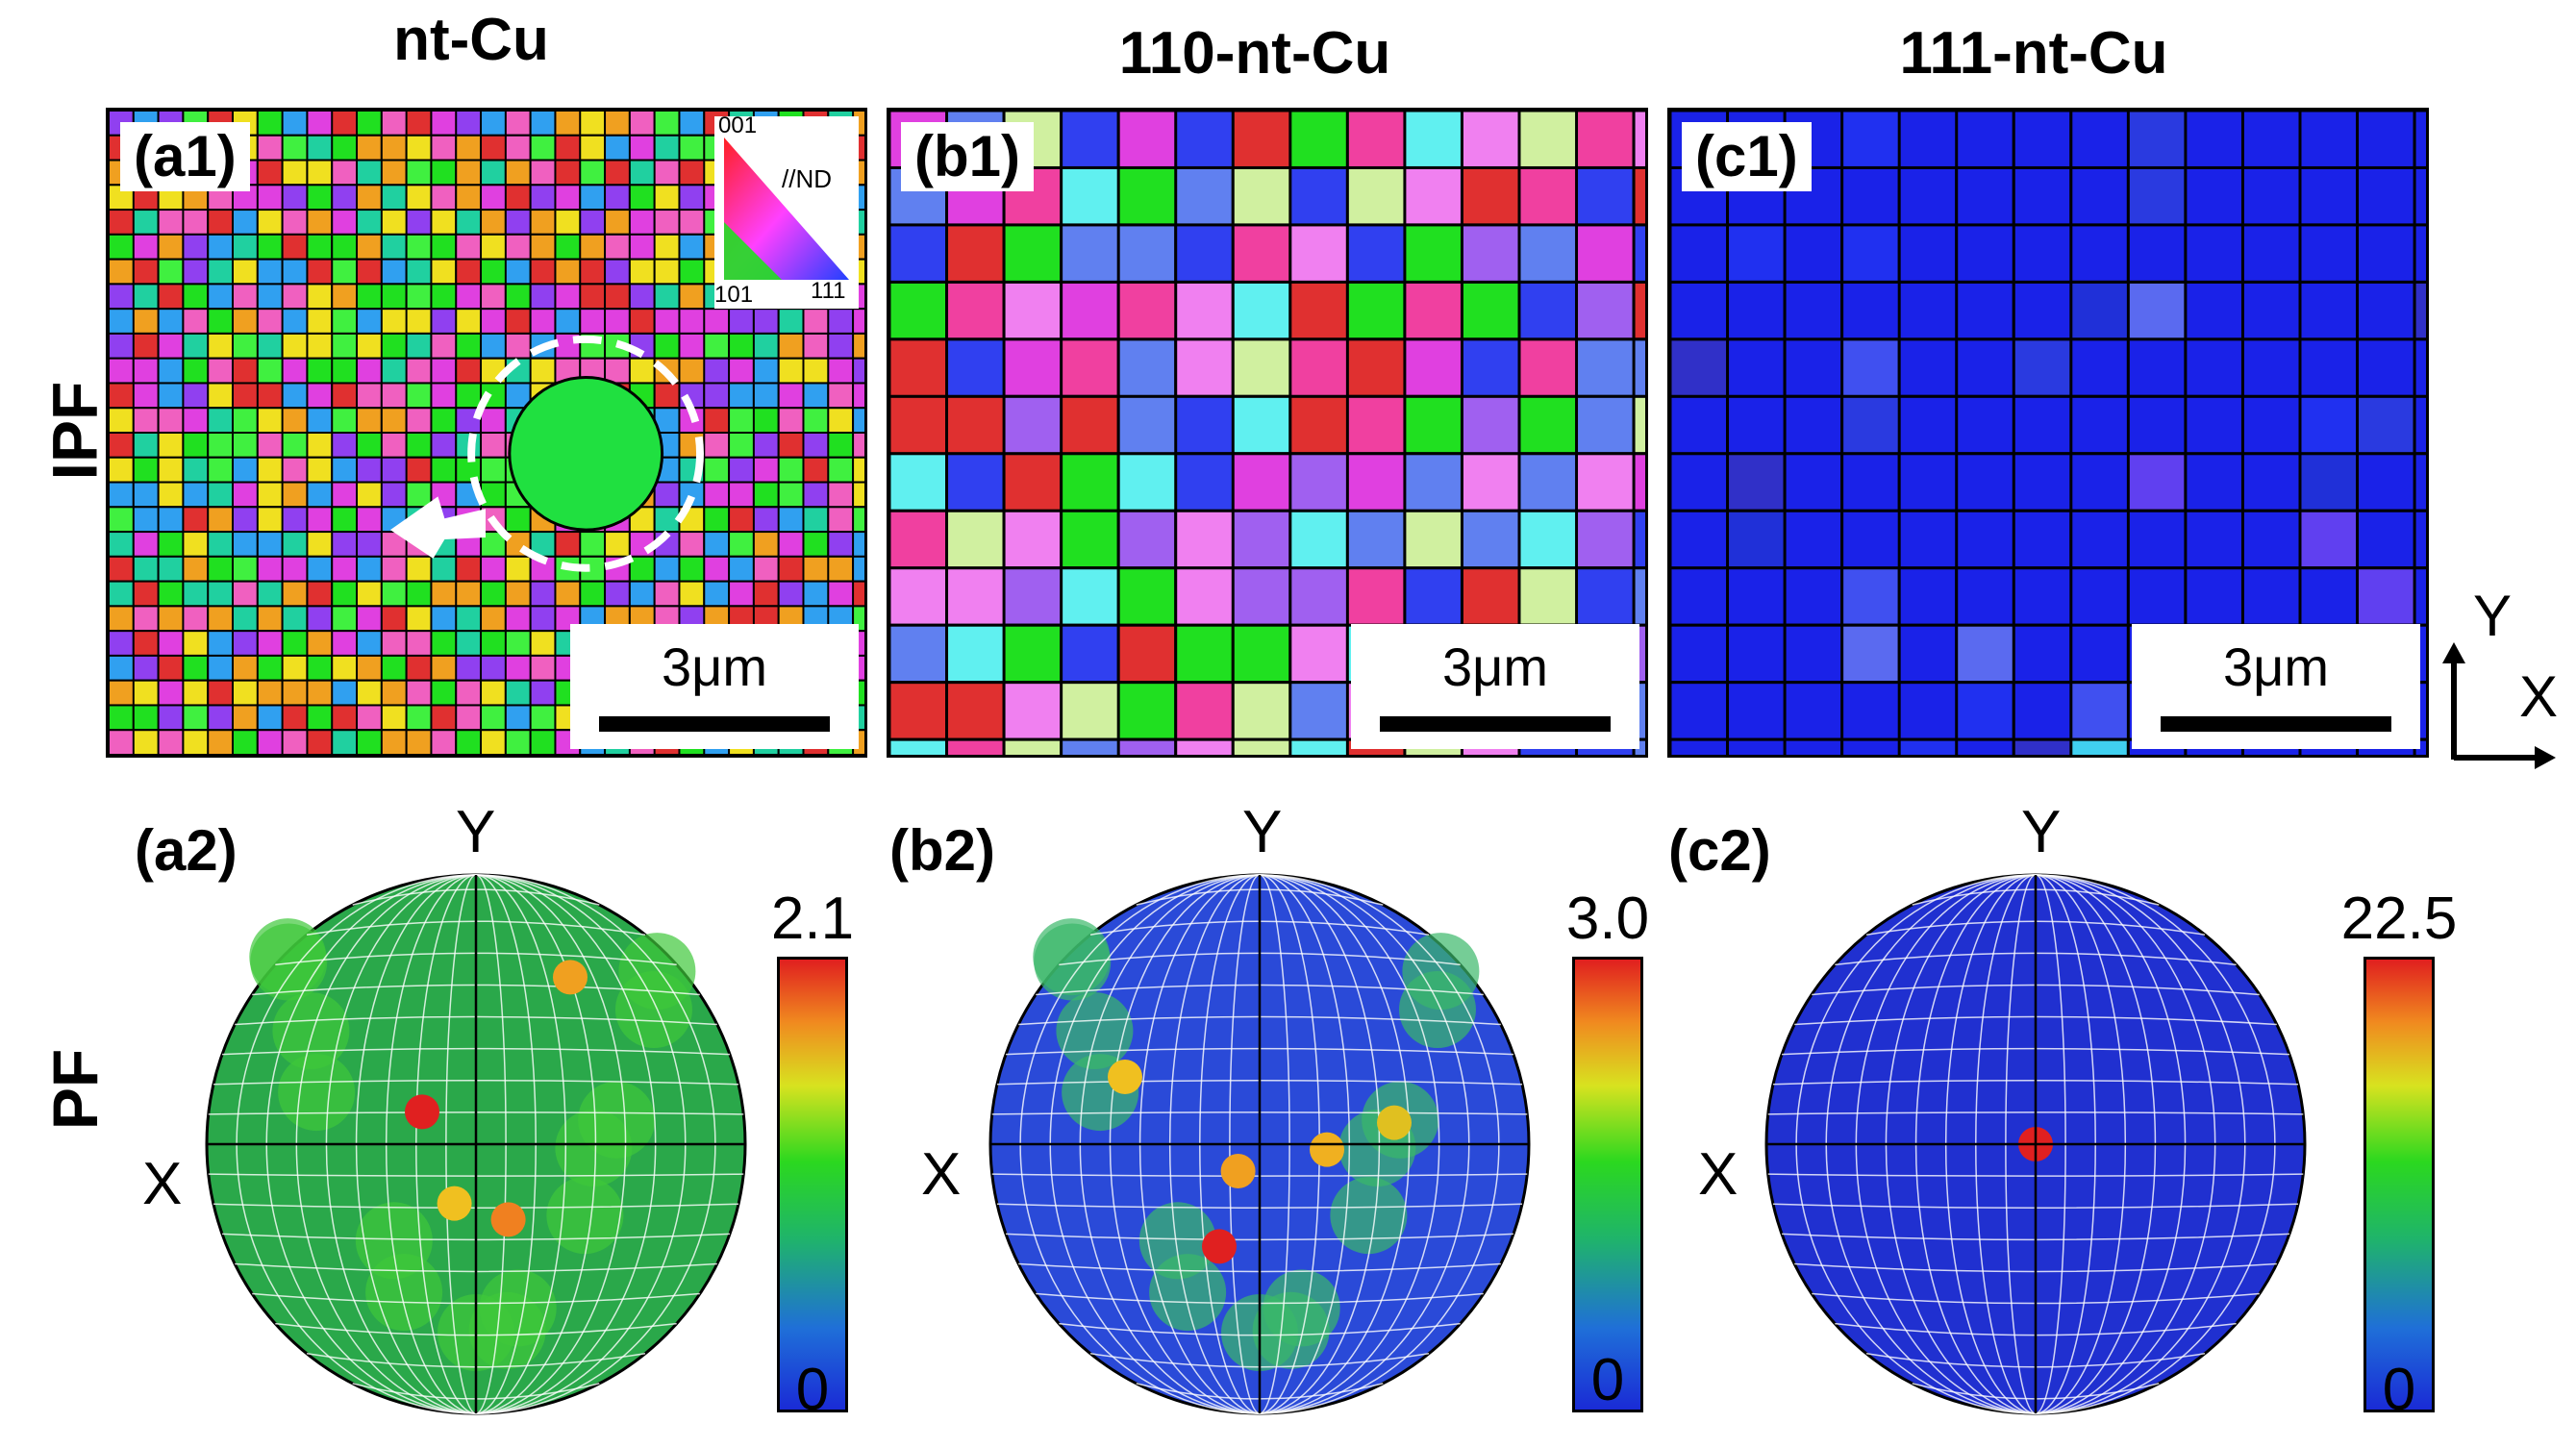 The width and height of the screenshot is (2576, 1448). I want to click on axis-y-label: Y, so click(2493, 616).